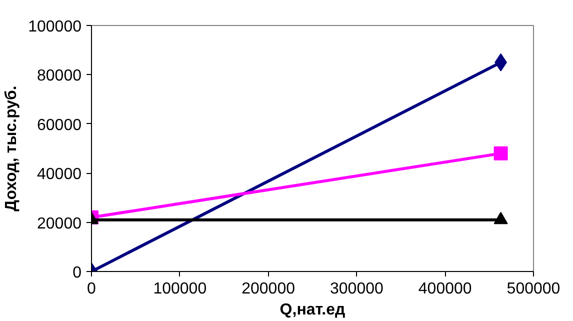 This screenshot has width=573, height=321. What do you see at coordinates (55, 27) in the screenshot?
I see `y-tick-label: 100000` at bounding box center [55, 27].